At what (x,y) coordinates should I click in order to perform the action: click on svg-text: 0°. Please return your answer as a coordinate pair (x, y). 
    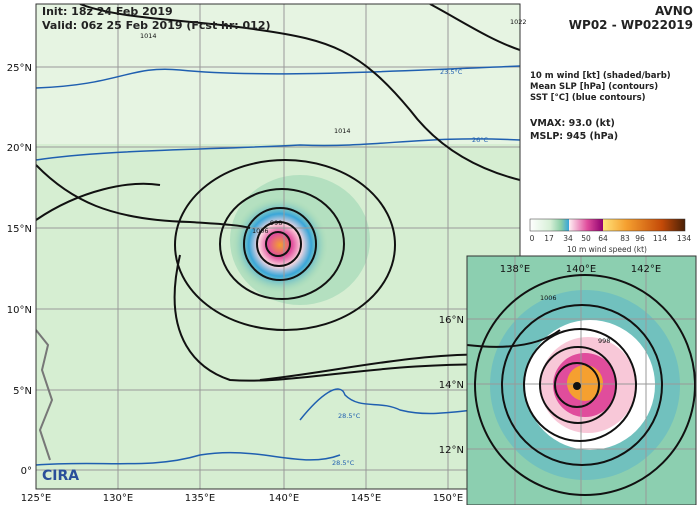
    Looking at the image, I should click on (26, 471).